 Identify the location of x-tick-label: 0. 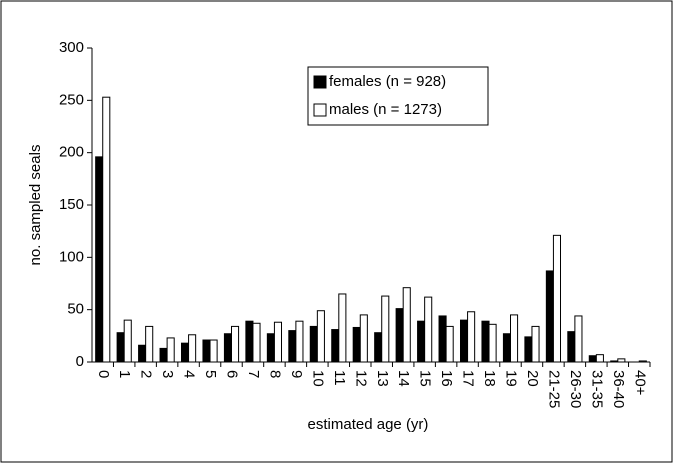
(103, 374).